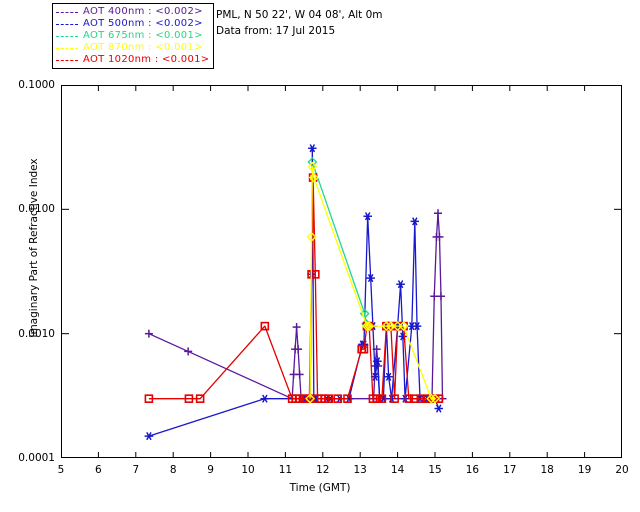 This screenshot has height=512, width=640. Describe the element at coordinates (299, 15) in the screenshot. I see `header-location: PML, N 50 22', W 04 08', Alt 0m` at that location.